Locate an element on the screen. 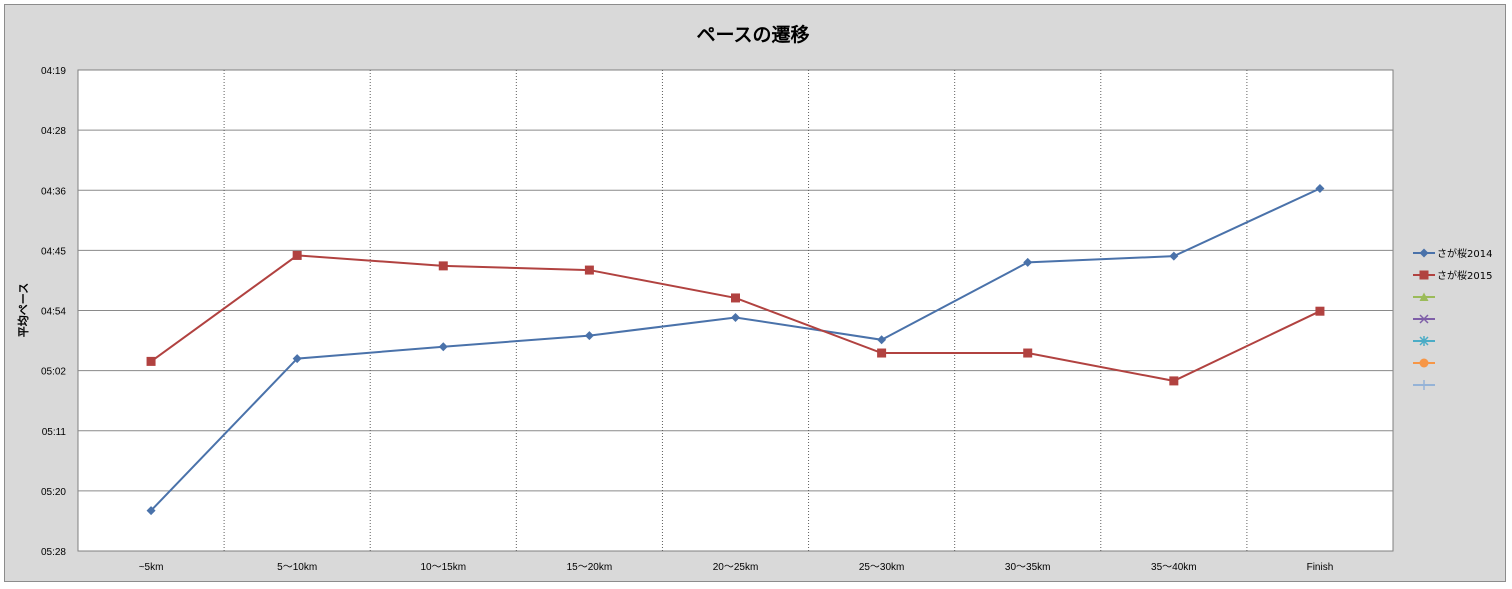 The height and width of the screenshot is (589, 1512). y-tick-label: 05:28 is located at coordinates (53, 552).